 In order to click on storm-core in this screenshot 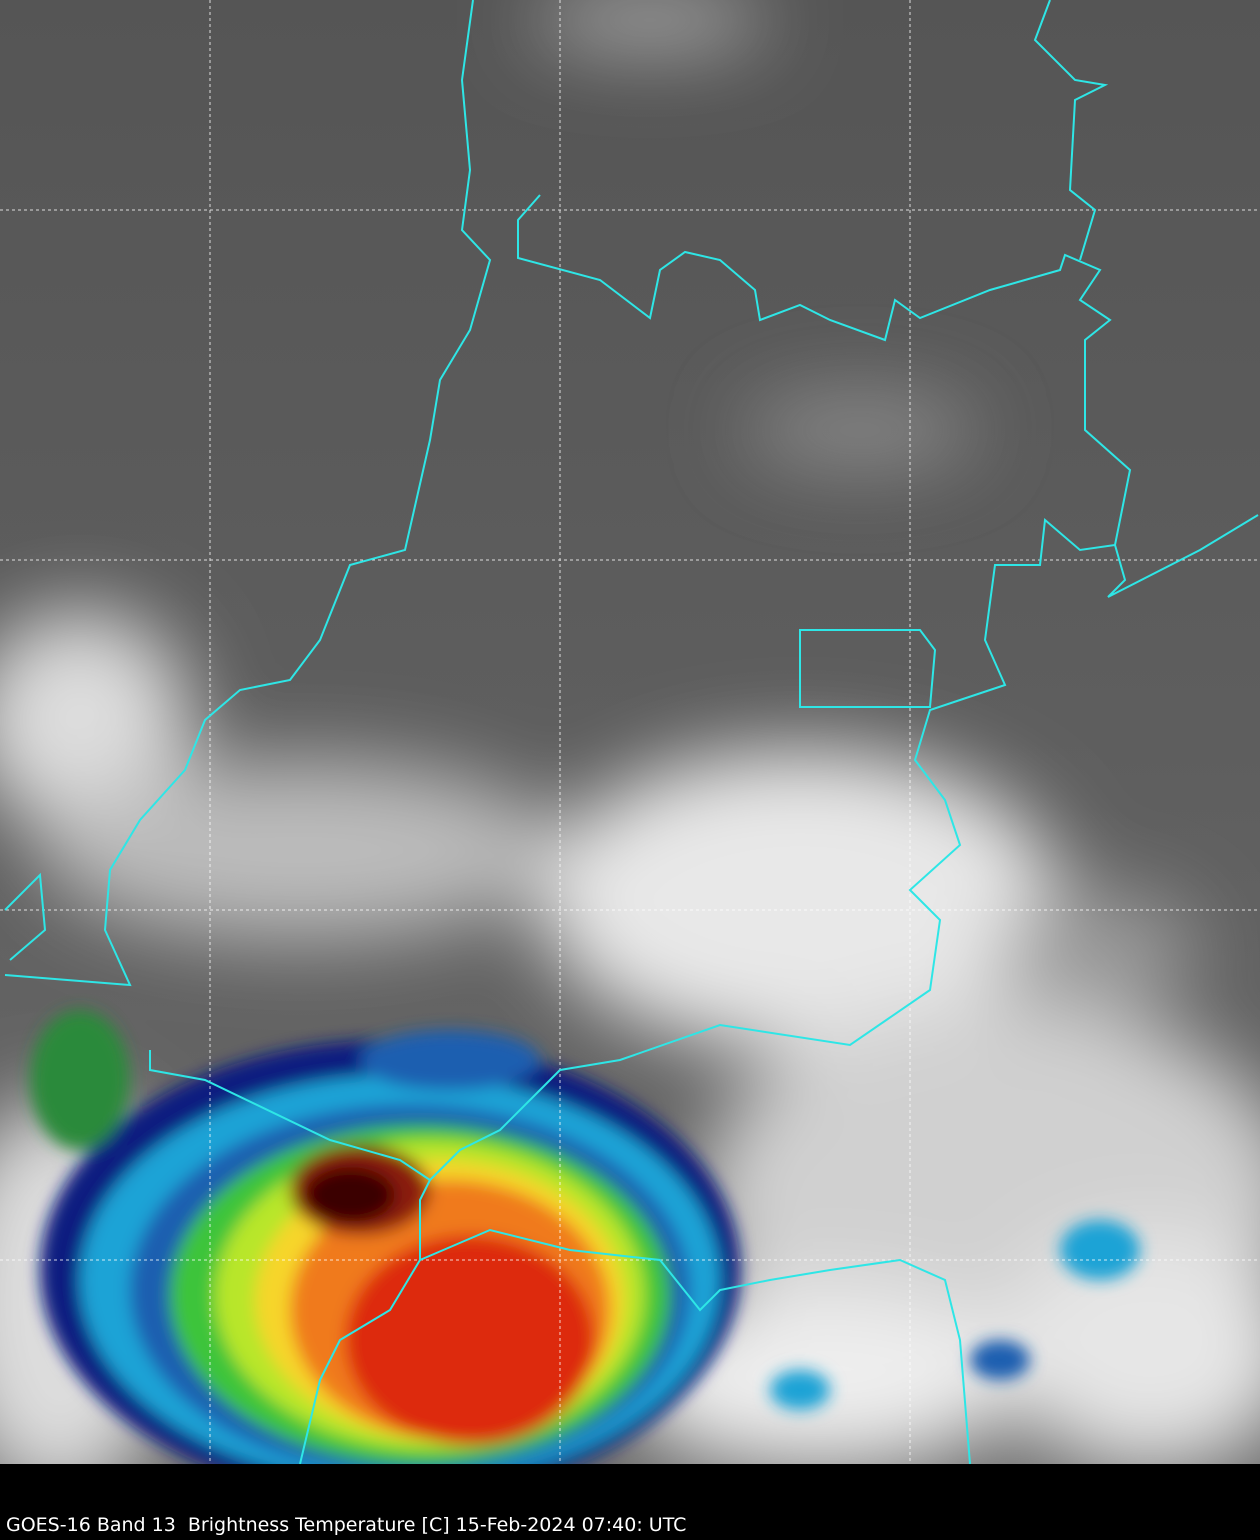, I will do `click(350, 1195)`.